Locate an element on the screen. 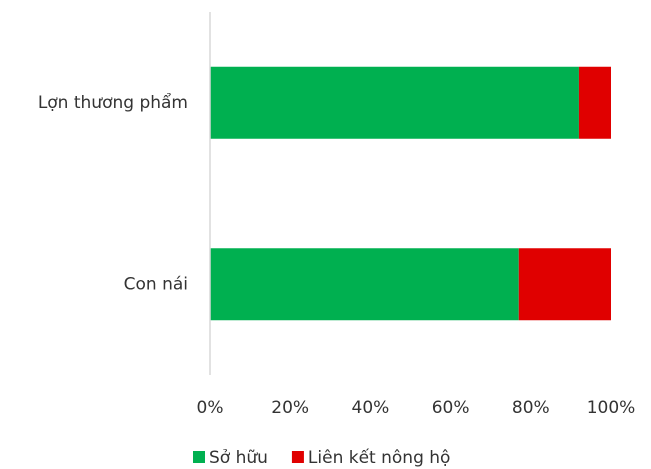  x-tick-label: 60% is located at coordinates (451, 408).